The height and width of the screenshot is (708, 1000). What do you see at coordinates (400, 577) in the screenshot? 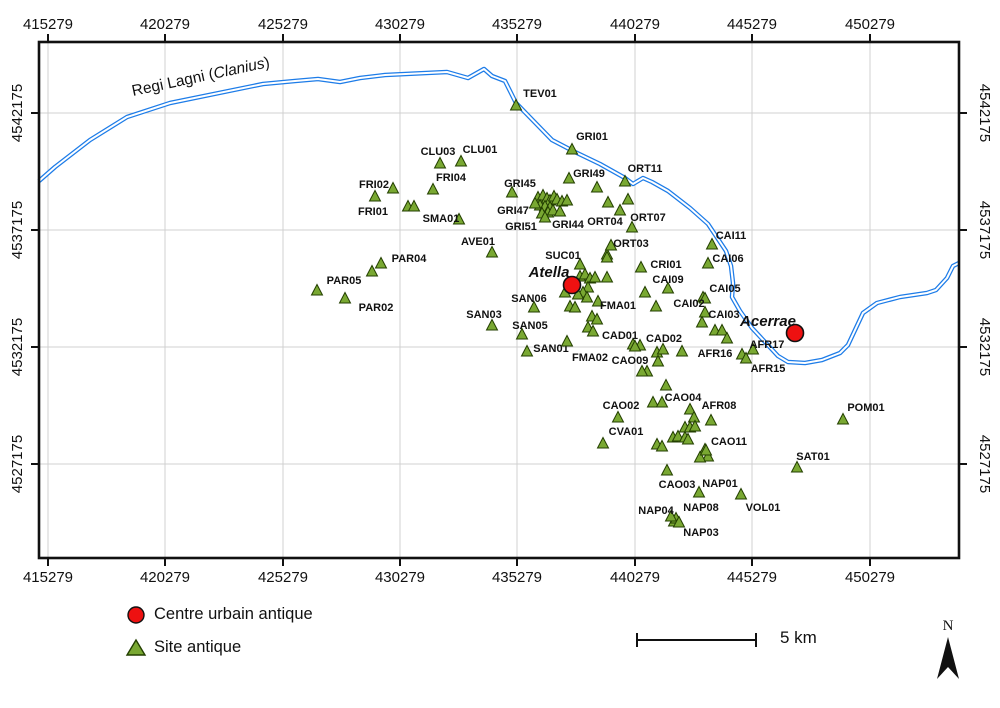
I see `x-axis-label-bottom: 430279` at bounding box center [400, 577].